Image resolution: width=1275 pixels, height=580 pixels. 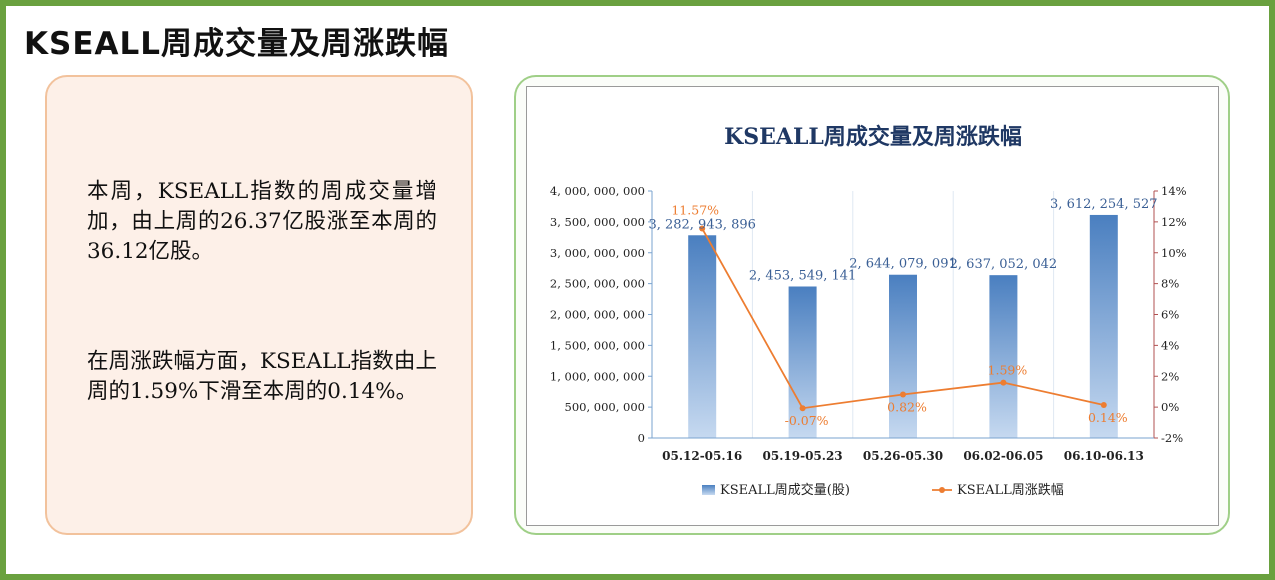 What do you see at coordinates (1170, 284) in the screenshot?
I see `right-axis-tick-label: 8%` at bounding box center [1170, 284].